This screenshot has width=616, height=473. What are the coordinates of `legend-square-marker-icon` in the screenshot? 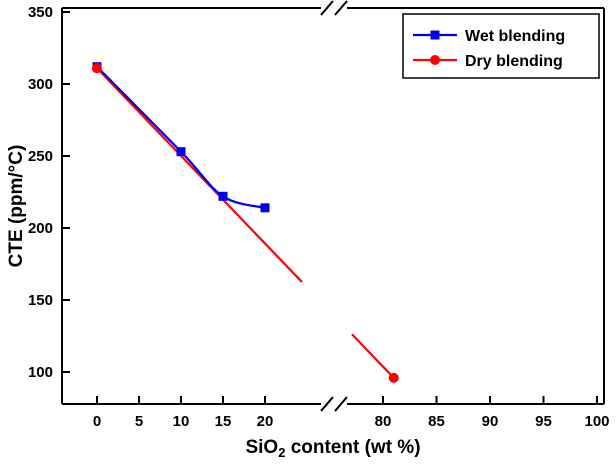 It's located at (435, 35).